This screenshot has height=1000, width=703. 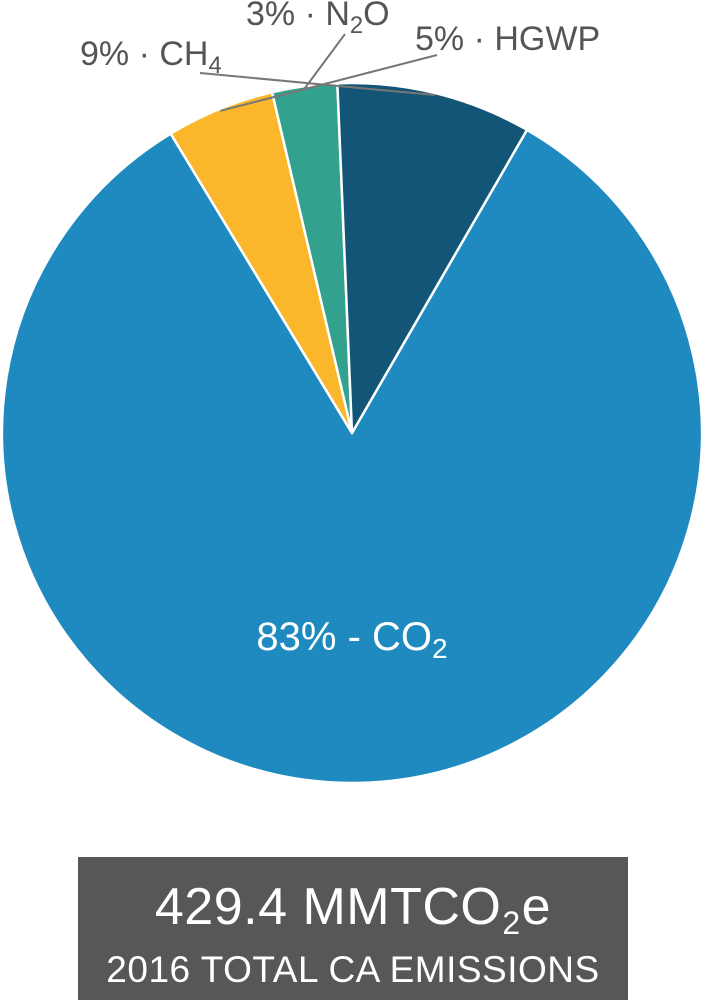 What do you see at coordinates (318, 19) in the screenshot?
I see `pie-label-no2: 3% · N2O` at bounding box center [318, 19].